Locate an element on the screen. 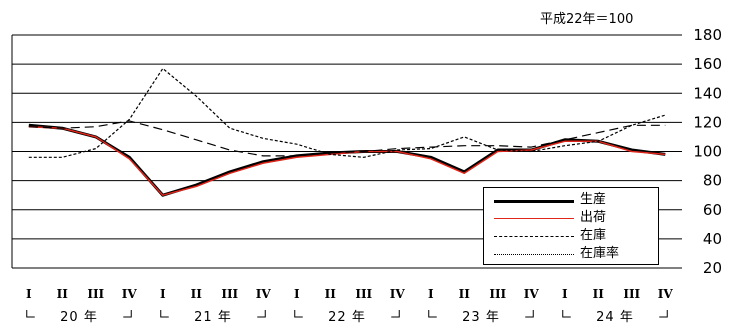 This screenshot has height=327, width=738. x-tick-label-1: I is located at coordinates (29, 294).